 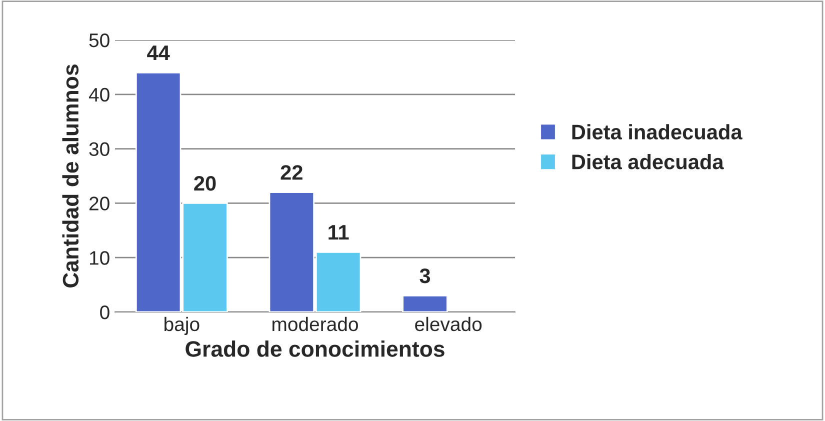 What do you see at coordinates (99, 203) in the screenshot?
I see `y-tick-label: 20` at bounding box center [99, 203].